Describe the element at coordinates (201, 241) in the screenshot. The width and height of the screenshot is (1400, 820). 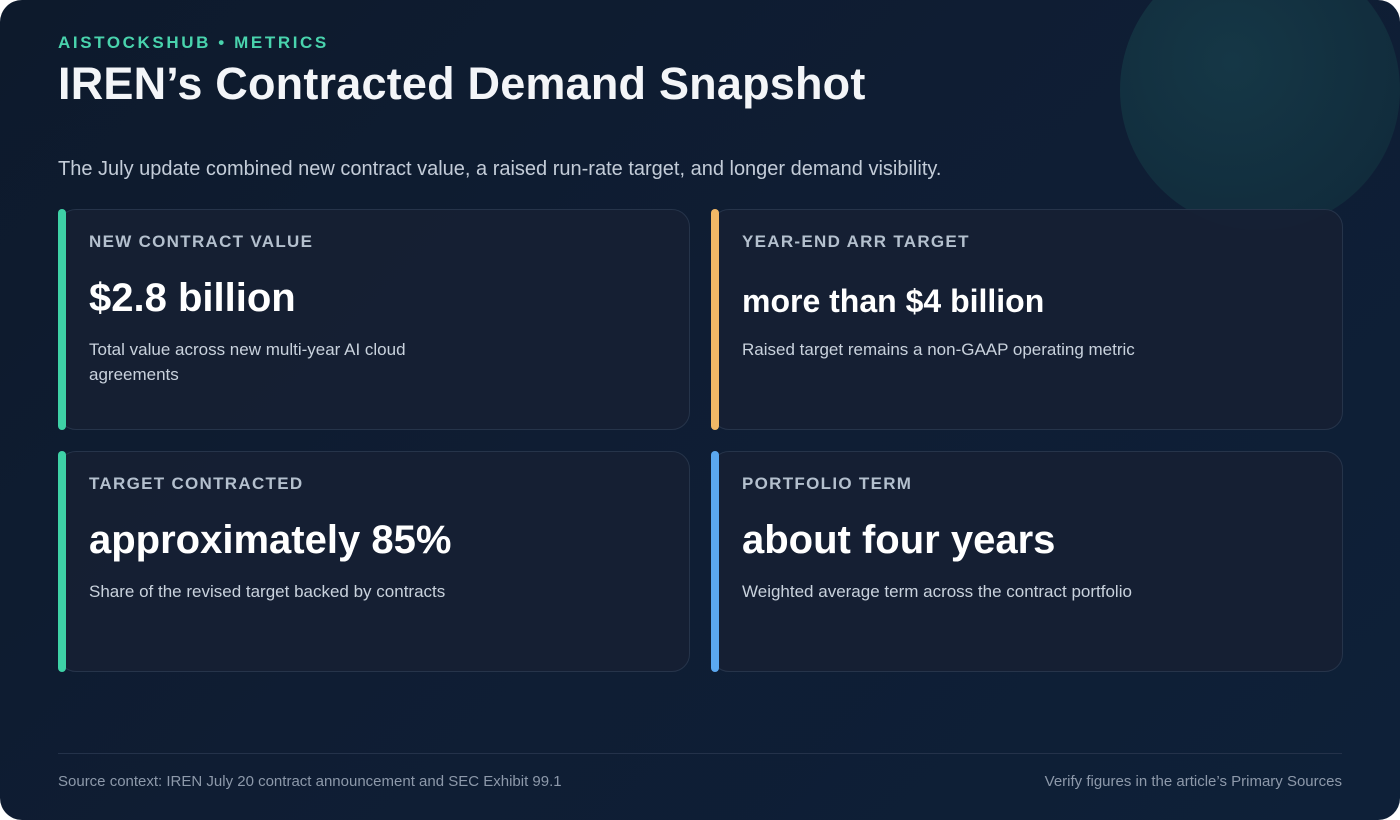
I see `metric-label: NEW CONTRACT VALUE` at that location.